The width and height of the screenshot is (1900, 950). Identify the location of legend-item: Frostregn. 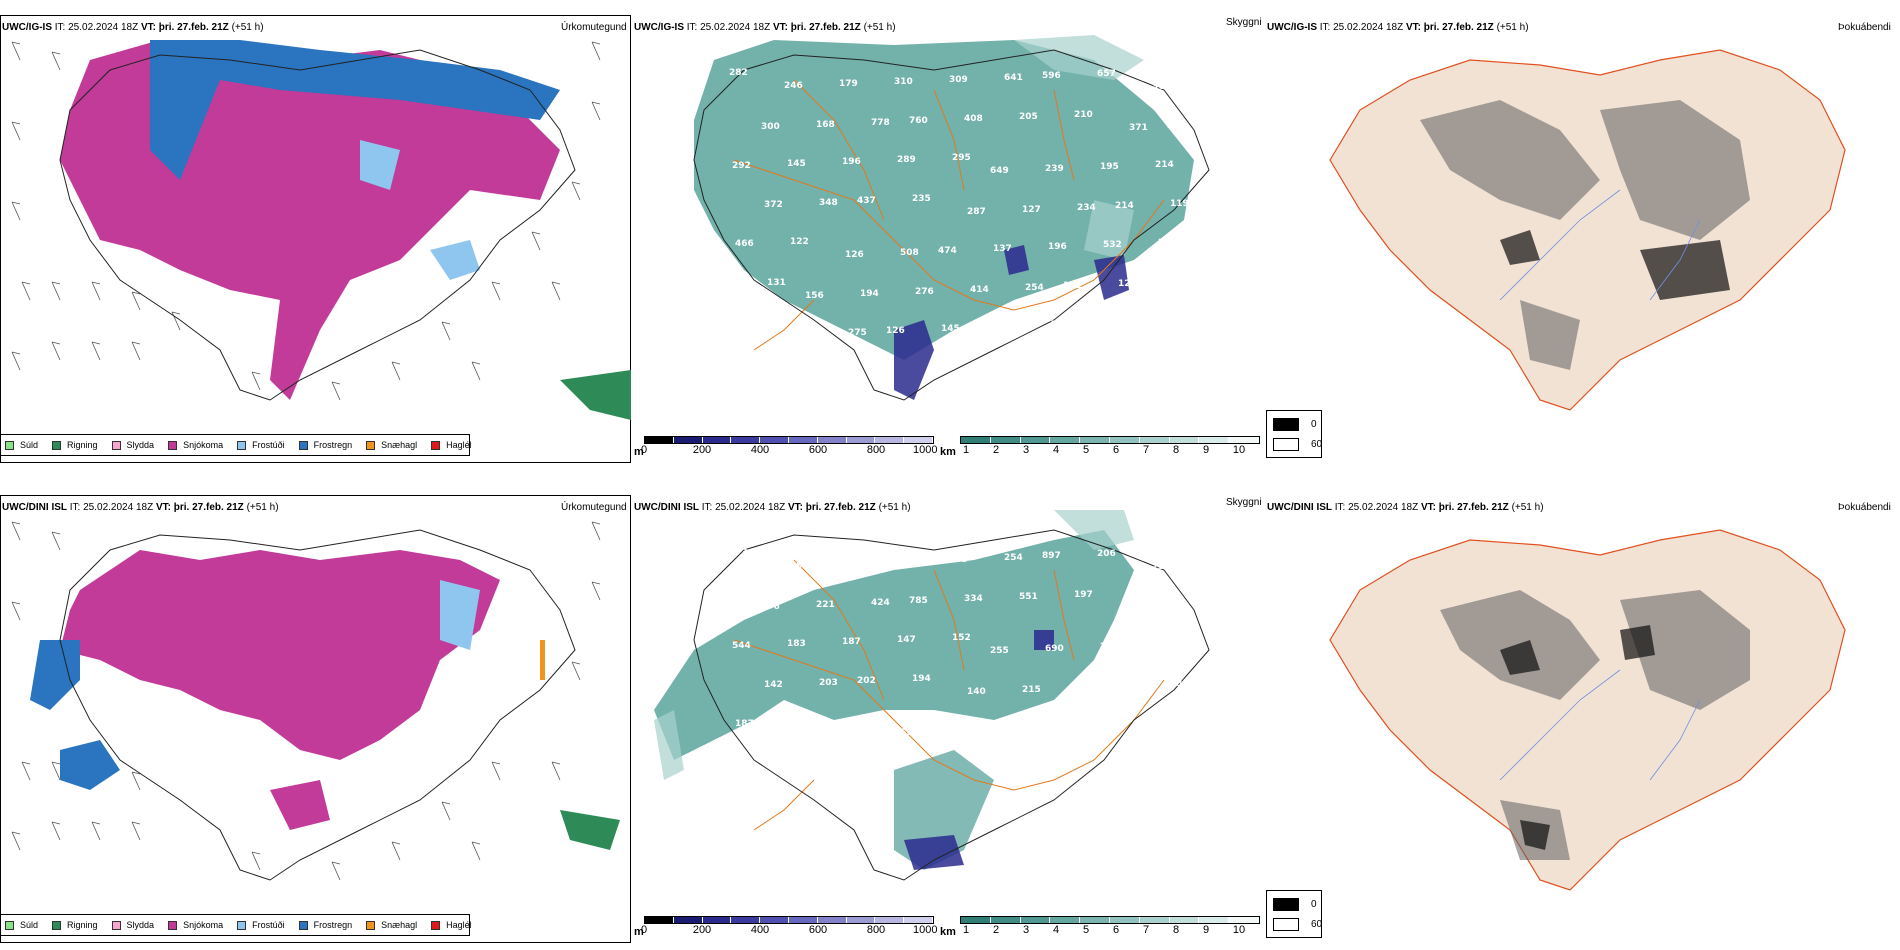
(325, 925).